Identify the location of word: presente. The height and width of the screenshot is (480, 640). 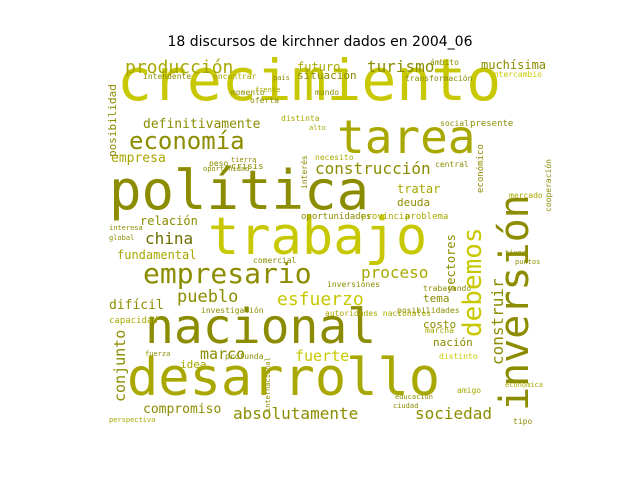
(492, 124).